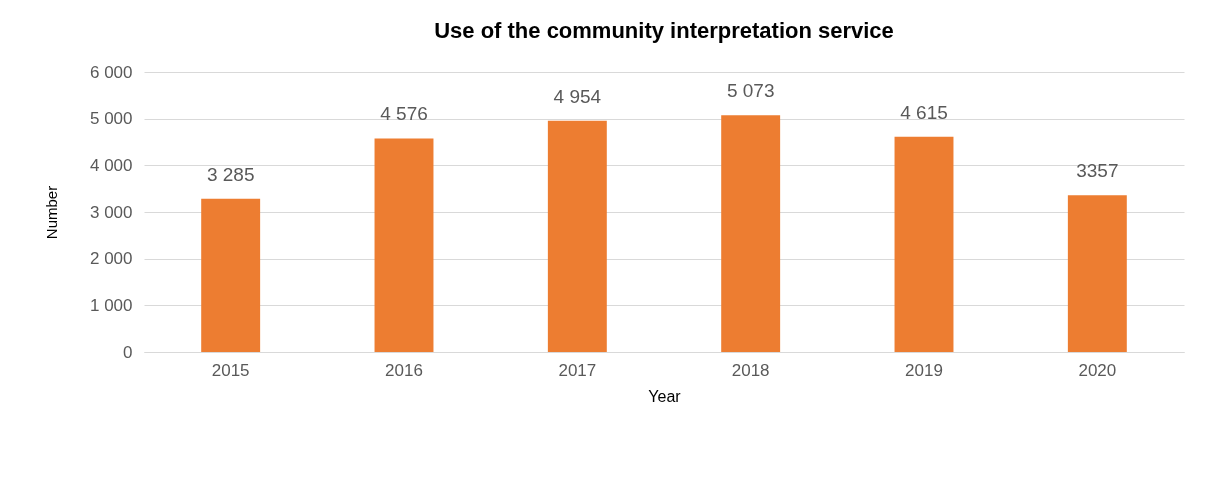  Describe the element at coordinates (111, 165) in the screenshot. I see `y-tick-label: 4 000` at that location.